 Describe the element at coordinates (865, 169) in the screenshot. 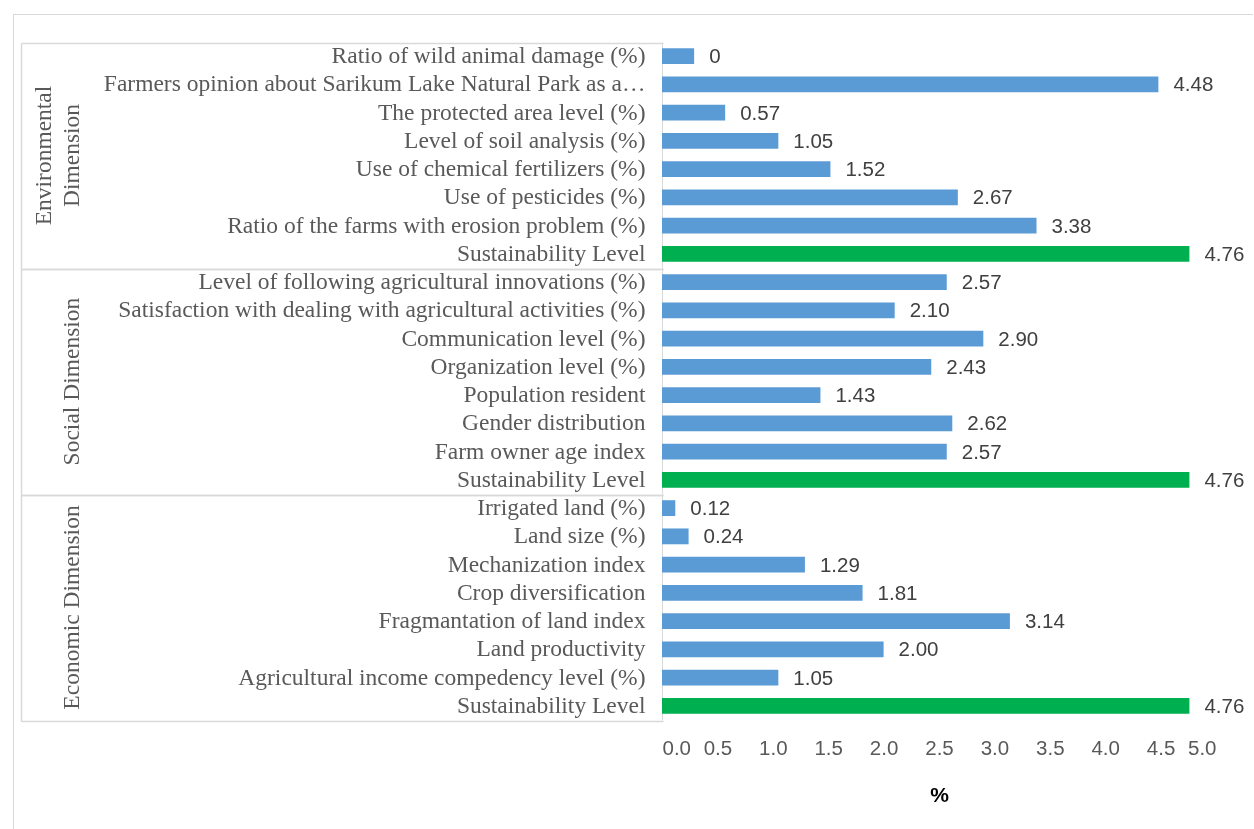

I see `data-label: 1.52` at that location.